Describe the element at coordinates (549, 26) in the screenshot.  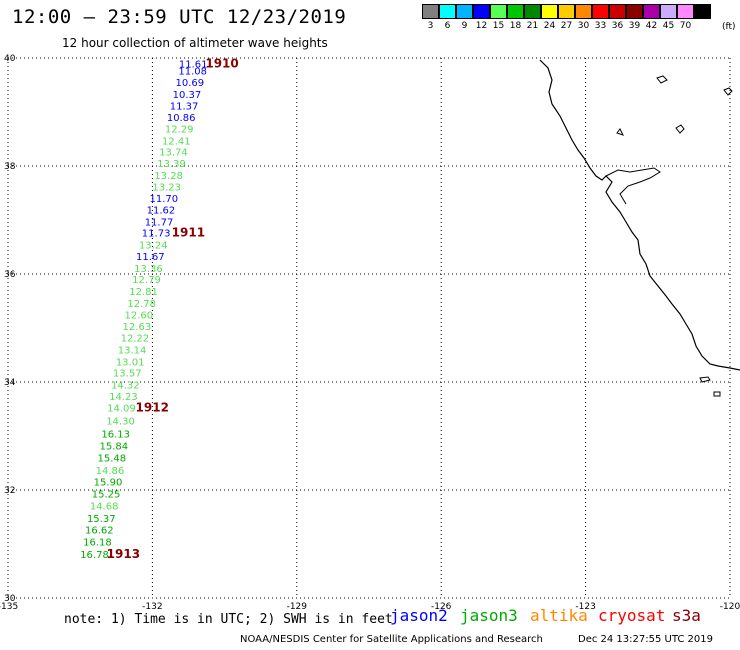
I see `scale-label: 24` at that location.